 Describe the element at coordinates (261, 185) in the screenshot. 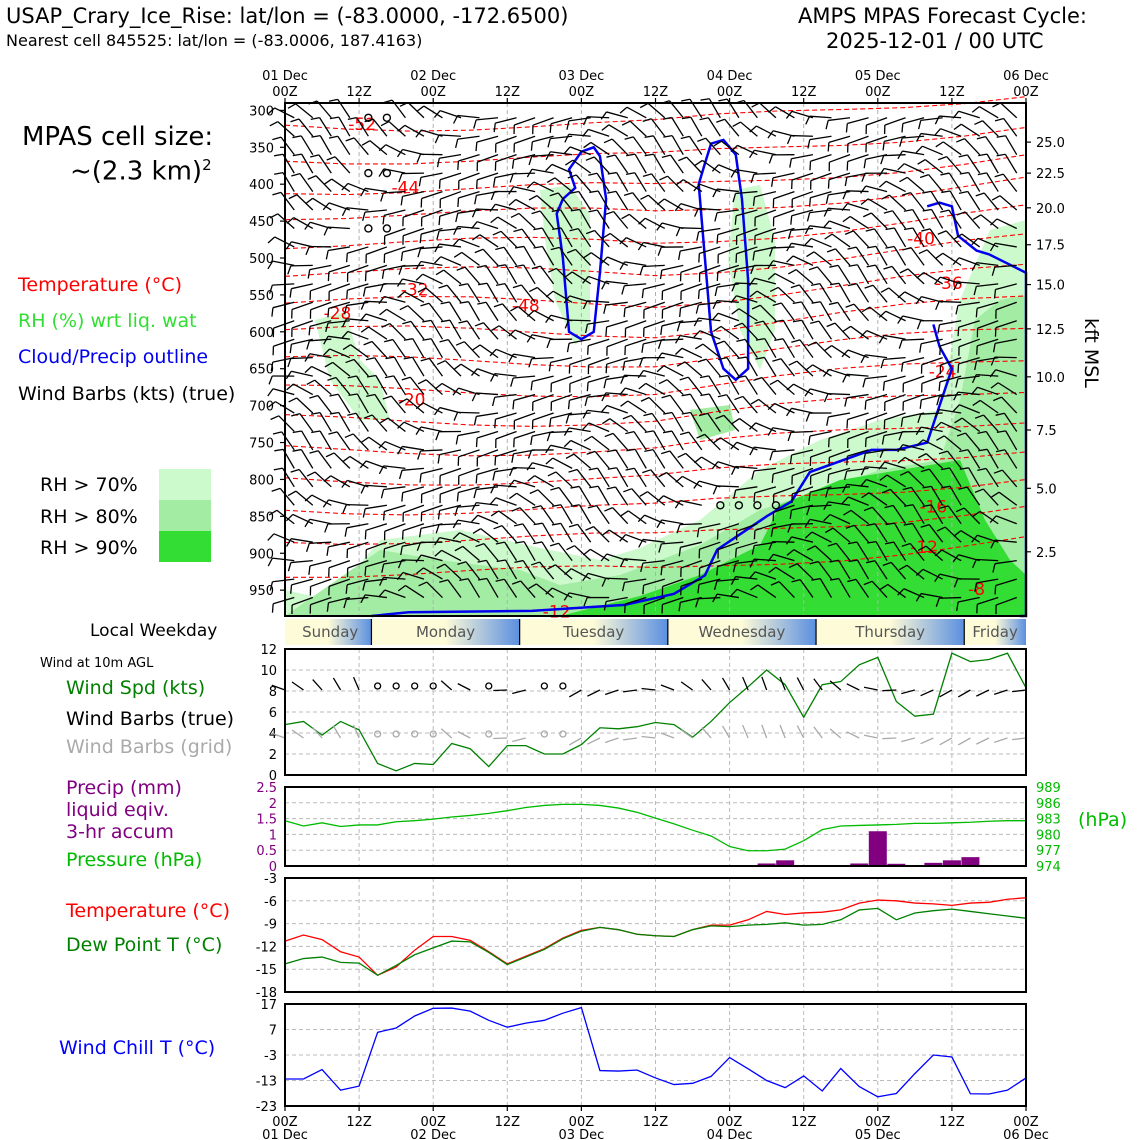

I see `pressure-tick-label: 400` at that location.